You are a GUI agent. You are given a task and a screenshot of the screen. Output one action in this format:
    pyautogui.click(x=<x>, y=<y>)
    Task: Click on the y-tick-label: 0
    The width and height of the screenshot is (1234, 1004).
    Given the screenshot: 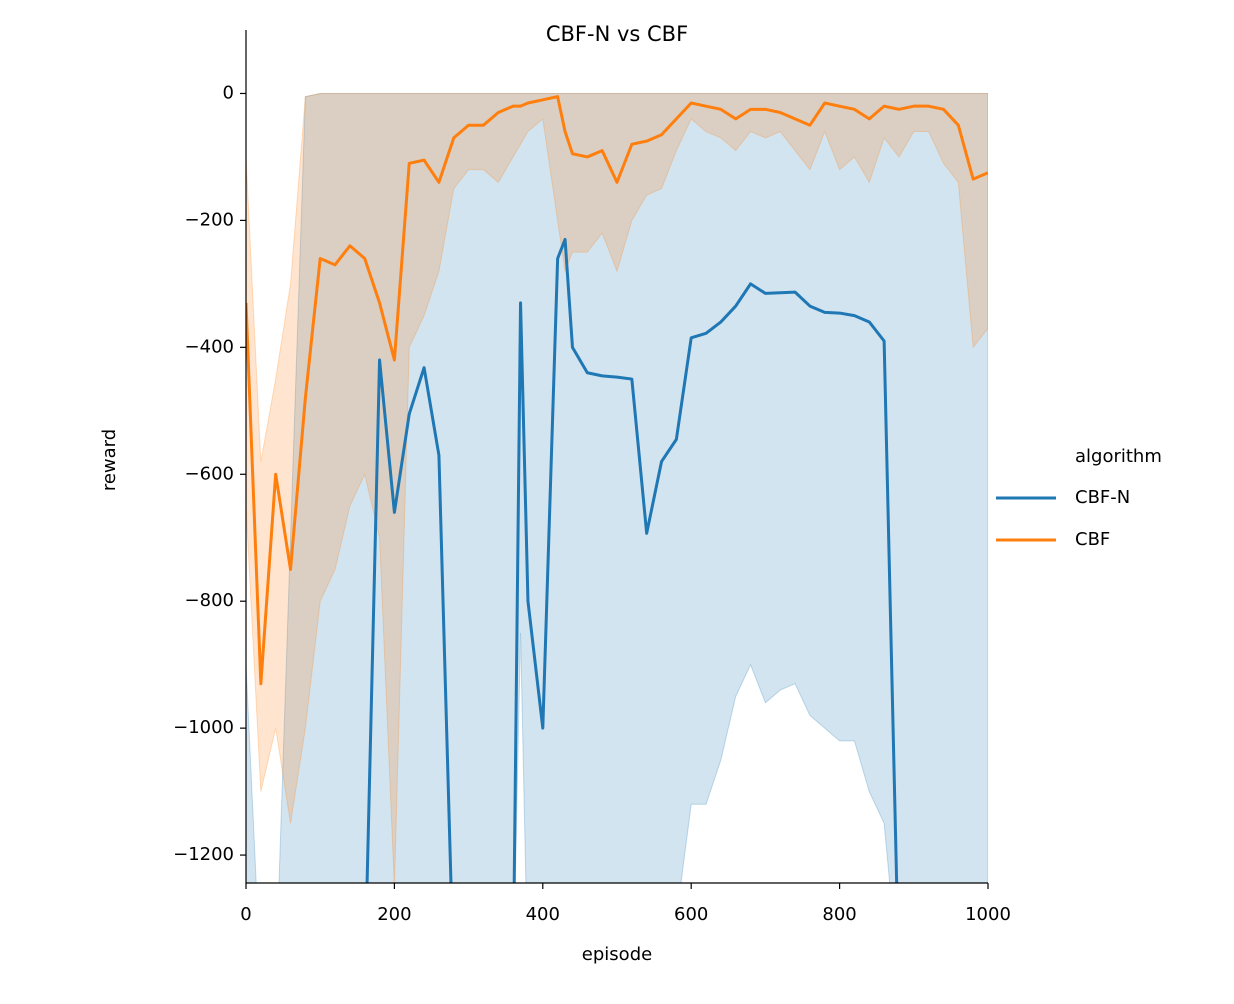 What is the action you would take?
    pyautogui.click(x=228, y=92)
    